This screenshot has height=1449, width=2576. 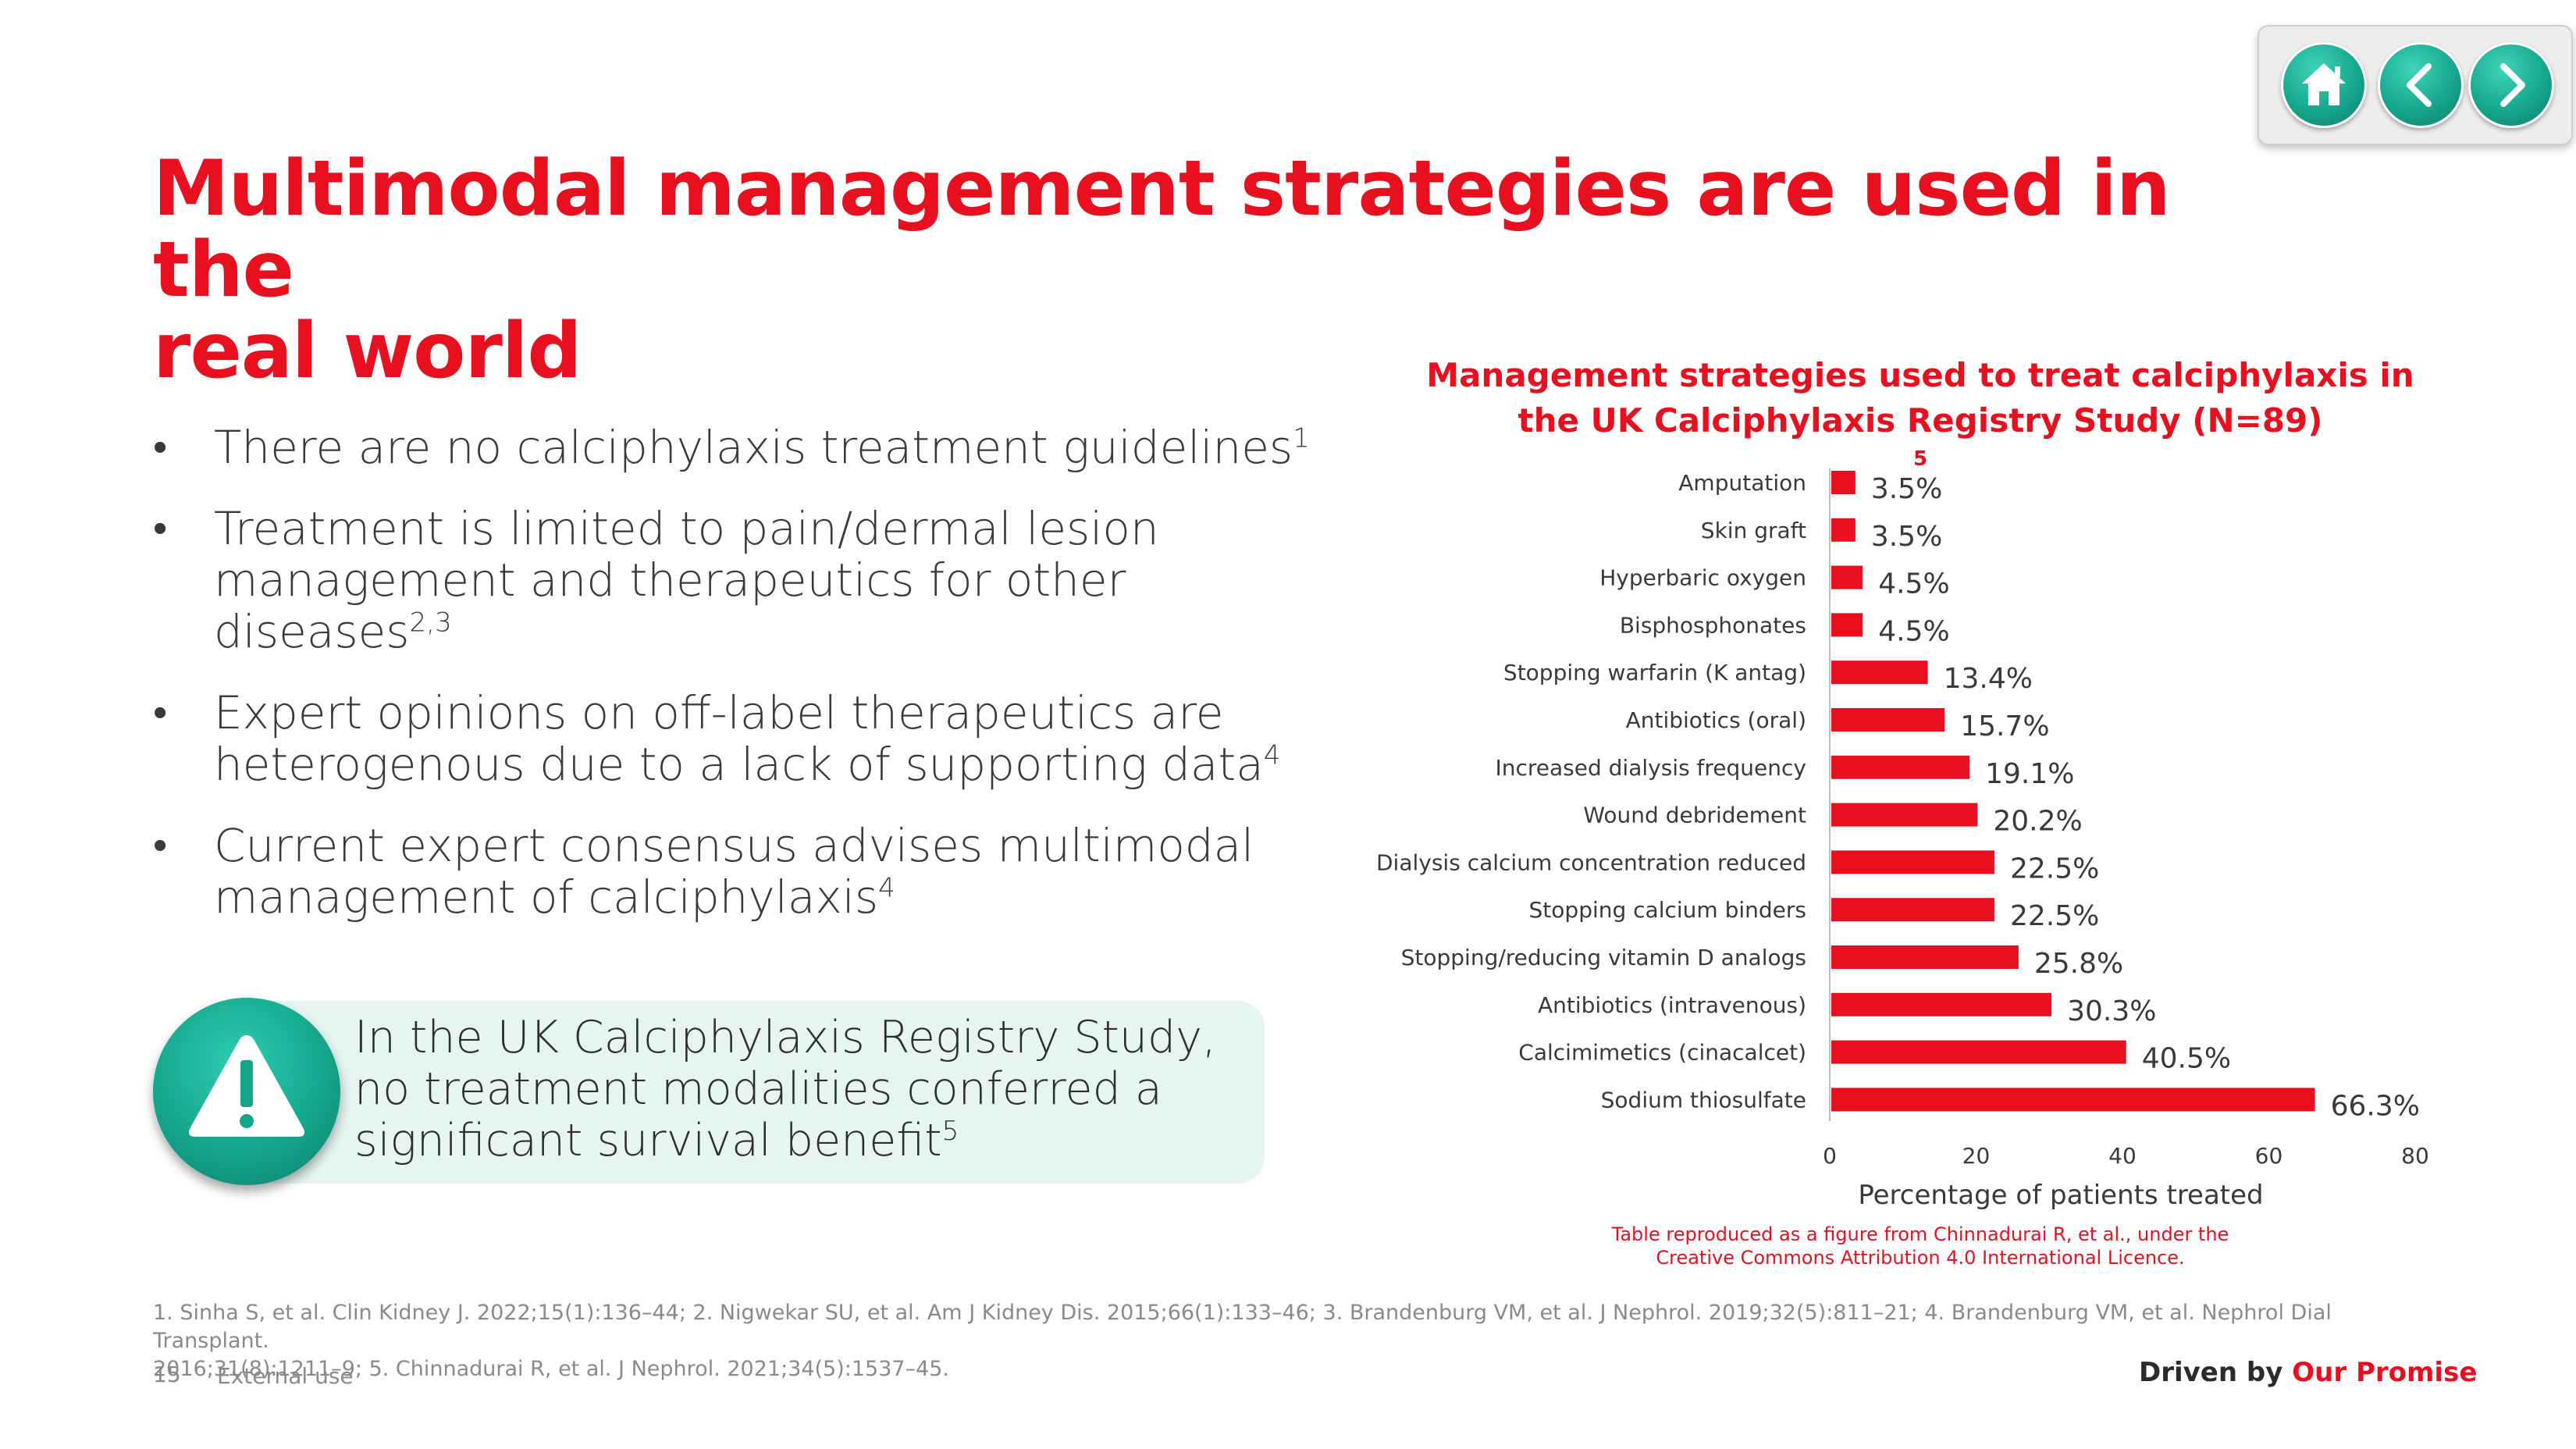 I want to click on data-label: 15.7%, so click(x=2004, y=726).